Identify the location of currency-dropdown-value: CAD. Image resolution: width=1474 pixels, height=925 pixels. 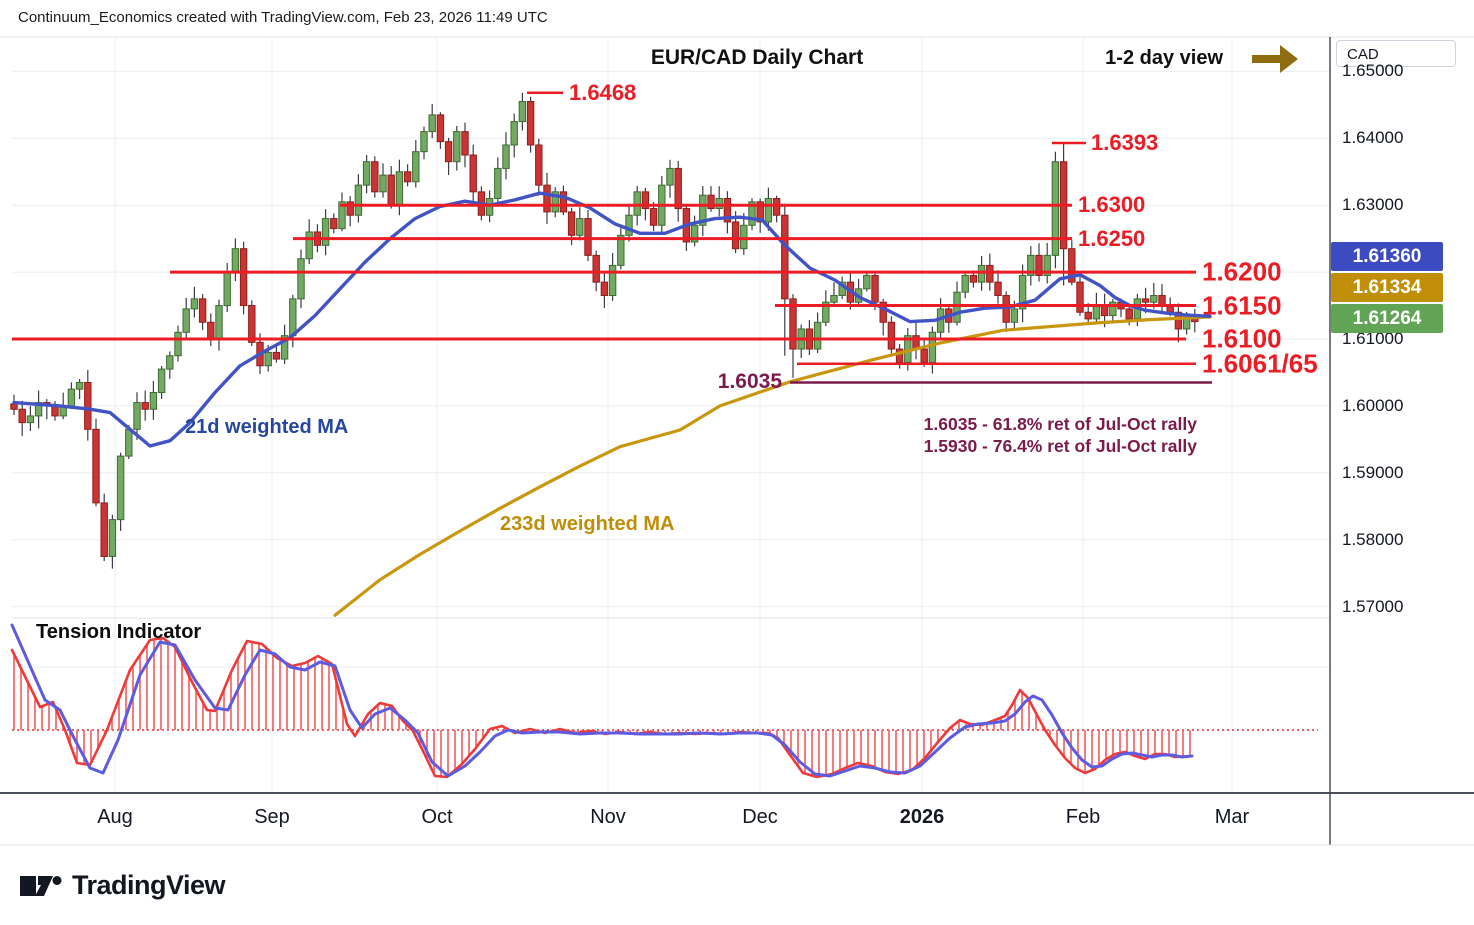
(1363, 54).